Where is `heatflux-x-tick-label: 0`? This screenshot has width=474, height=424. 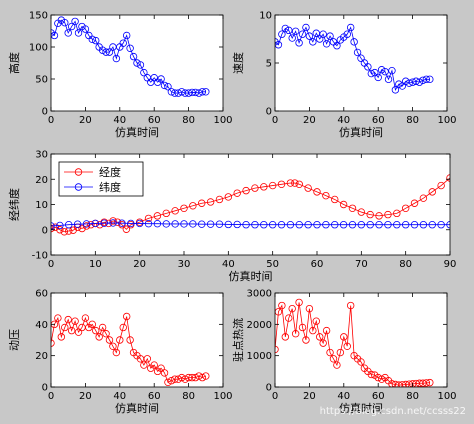
heatflux-x-tick-label: 0 is located at coordinates (275, 396).